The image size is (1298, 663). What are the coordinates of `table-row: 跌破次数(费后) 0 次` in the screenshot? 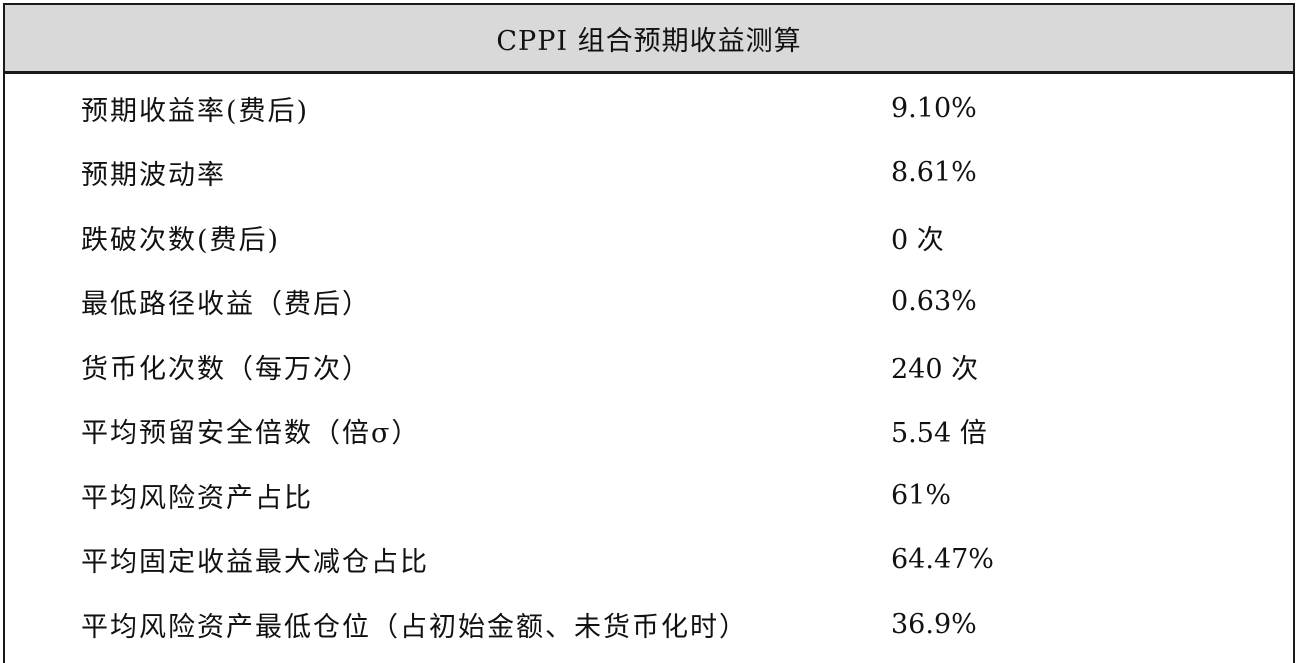 It's located at (649, 237).